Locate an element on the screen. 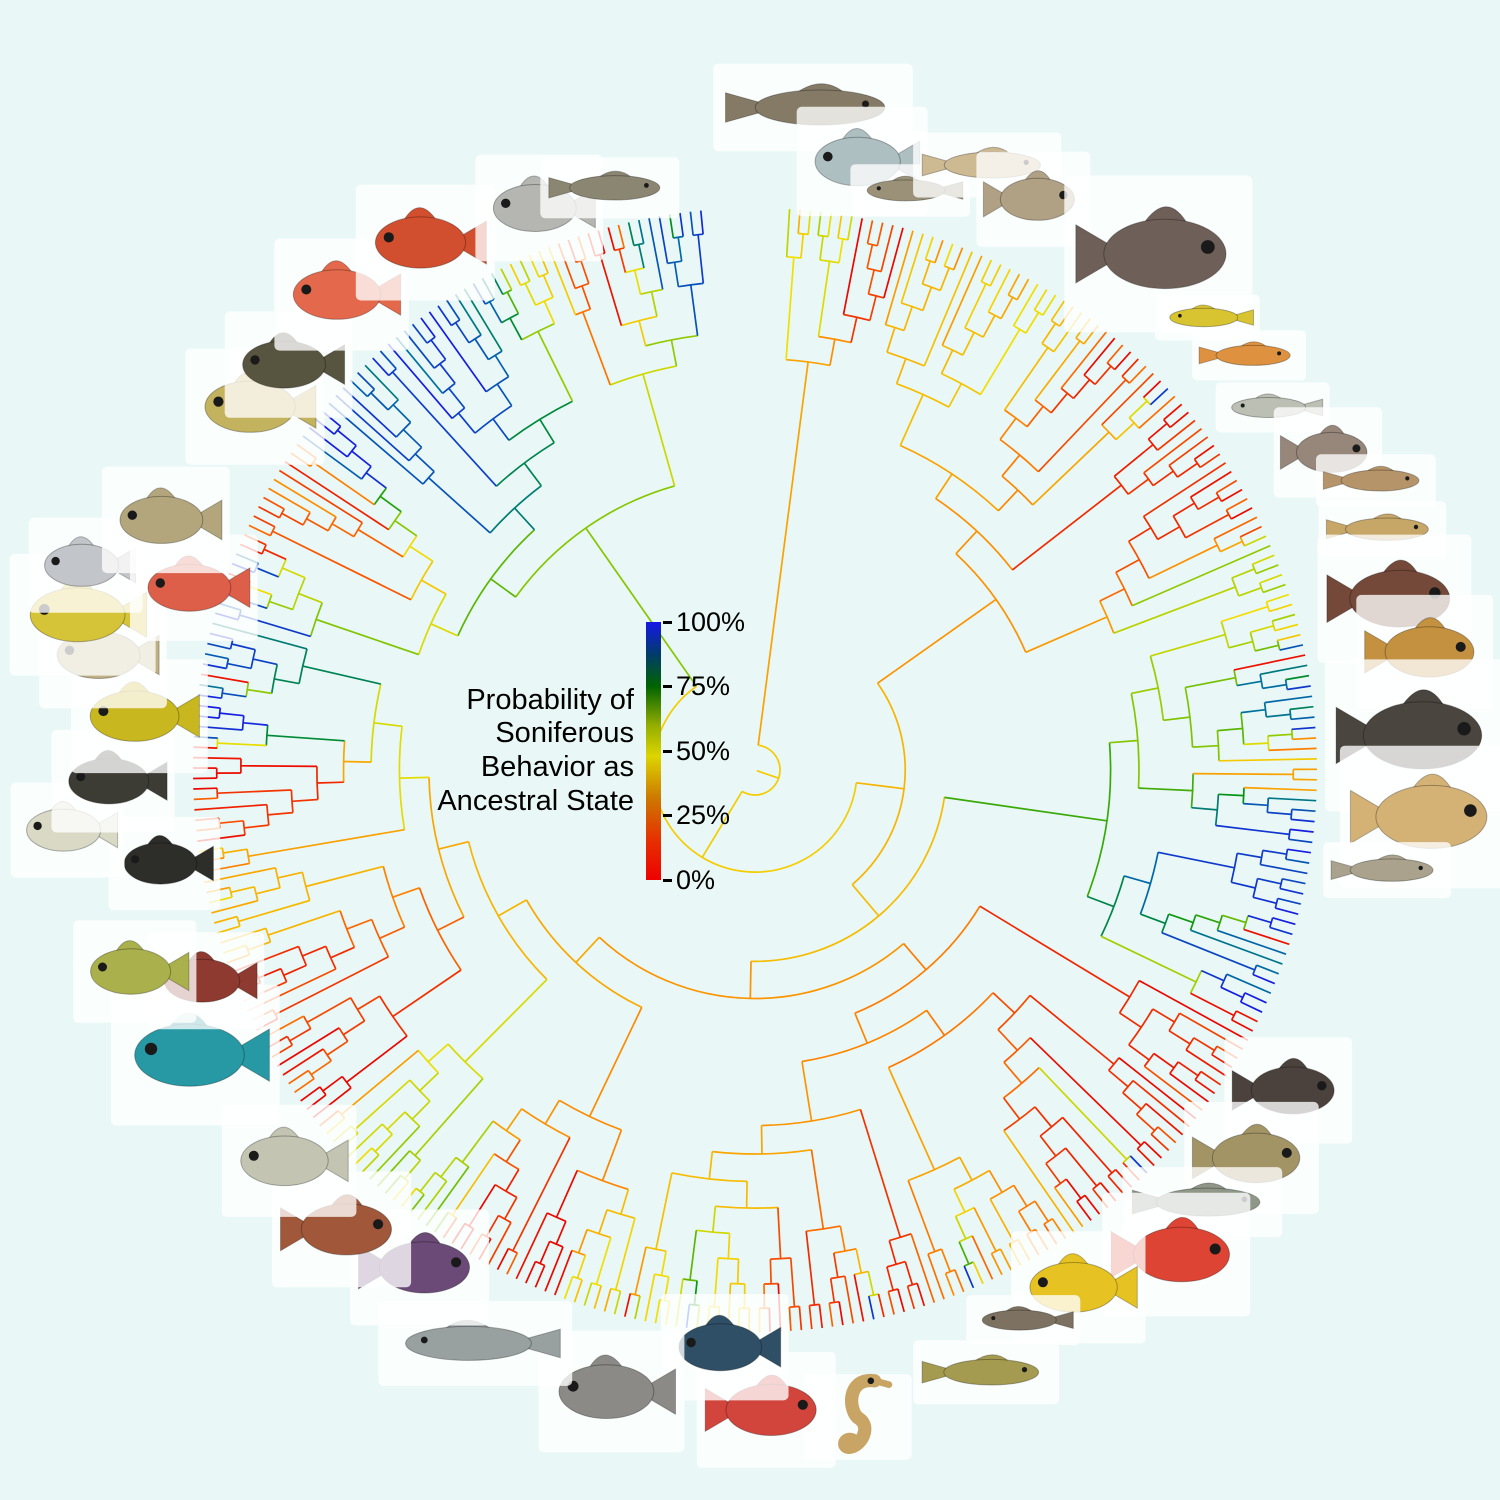 This screenshot has width=1500, height=1500. legend-colorbar-group: 100% 75% 50% 25% 0% is located at coordinates (695, 751).